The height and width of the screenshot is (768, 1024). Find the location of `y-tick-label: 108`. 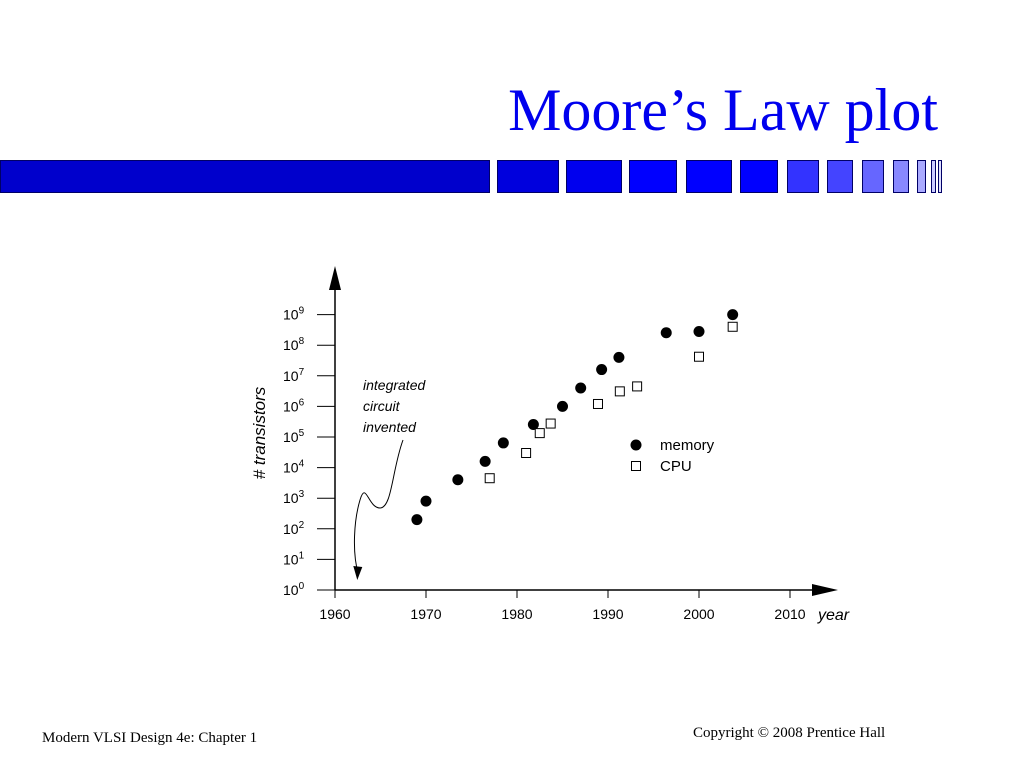

y-tick-label: 108 is located at coordinates (294, 344).